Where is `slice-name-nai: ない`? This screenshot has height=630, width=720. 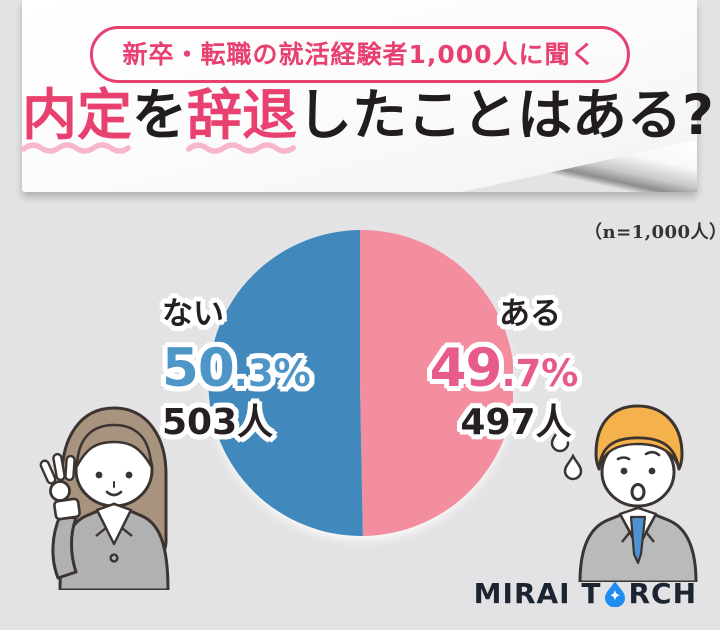 slice-name-nai: ない is located at coordinates (193, 314).